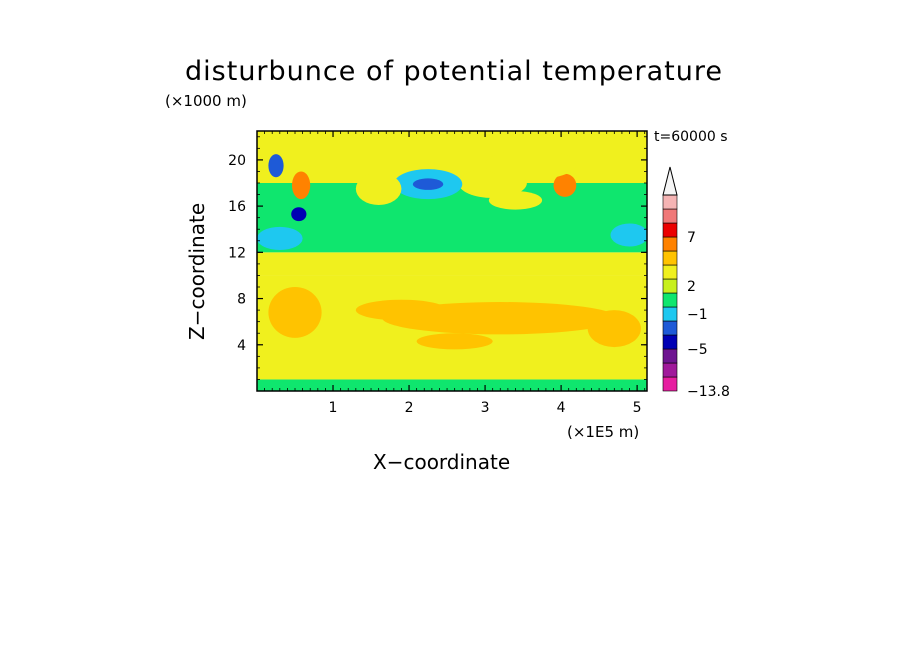  What do you see at coordinates (691, 137) in the screenshot?
I see `time-label: t=60000 s` at bounding box center [691, 137].